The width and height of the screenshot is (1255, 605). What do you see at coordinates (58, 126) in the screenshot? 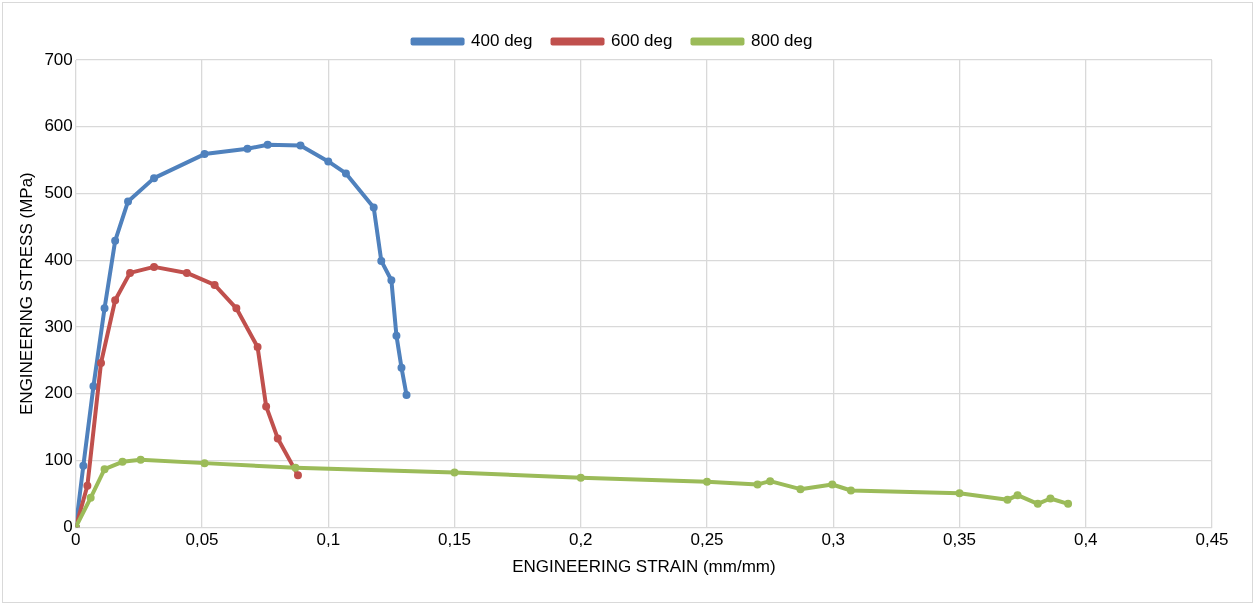
I see `y-tick-label: 600` at bounding box center [58, 126].